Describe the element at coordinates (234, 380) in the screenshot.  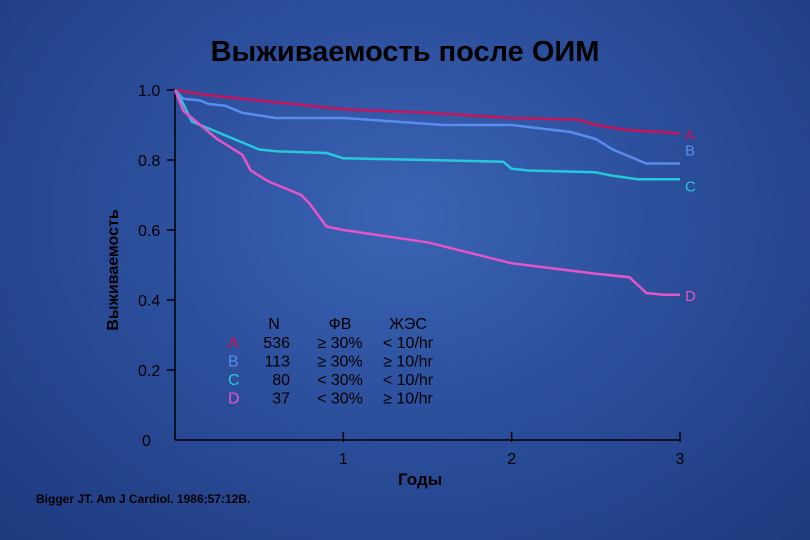
I see `table-row-label: C` at that location.